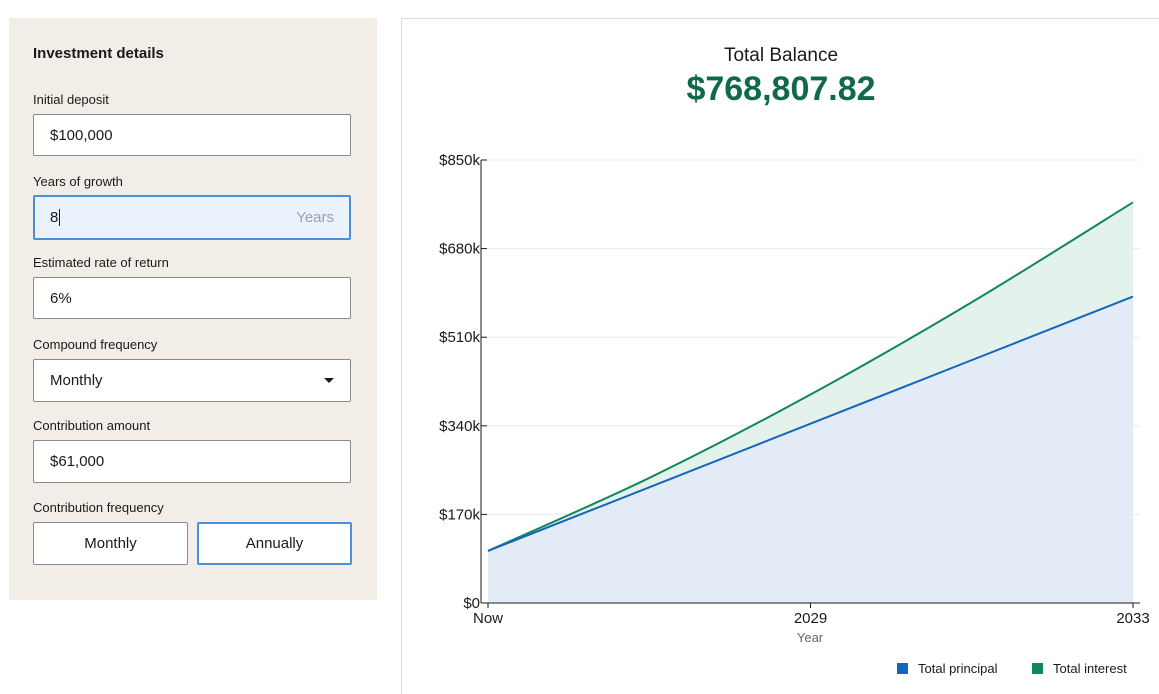  What do you see at coordinates (329, 380) in the screenshot?
I see `chevron-down-icon` at bounding box center [329, 380].